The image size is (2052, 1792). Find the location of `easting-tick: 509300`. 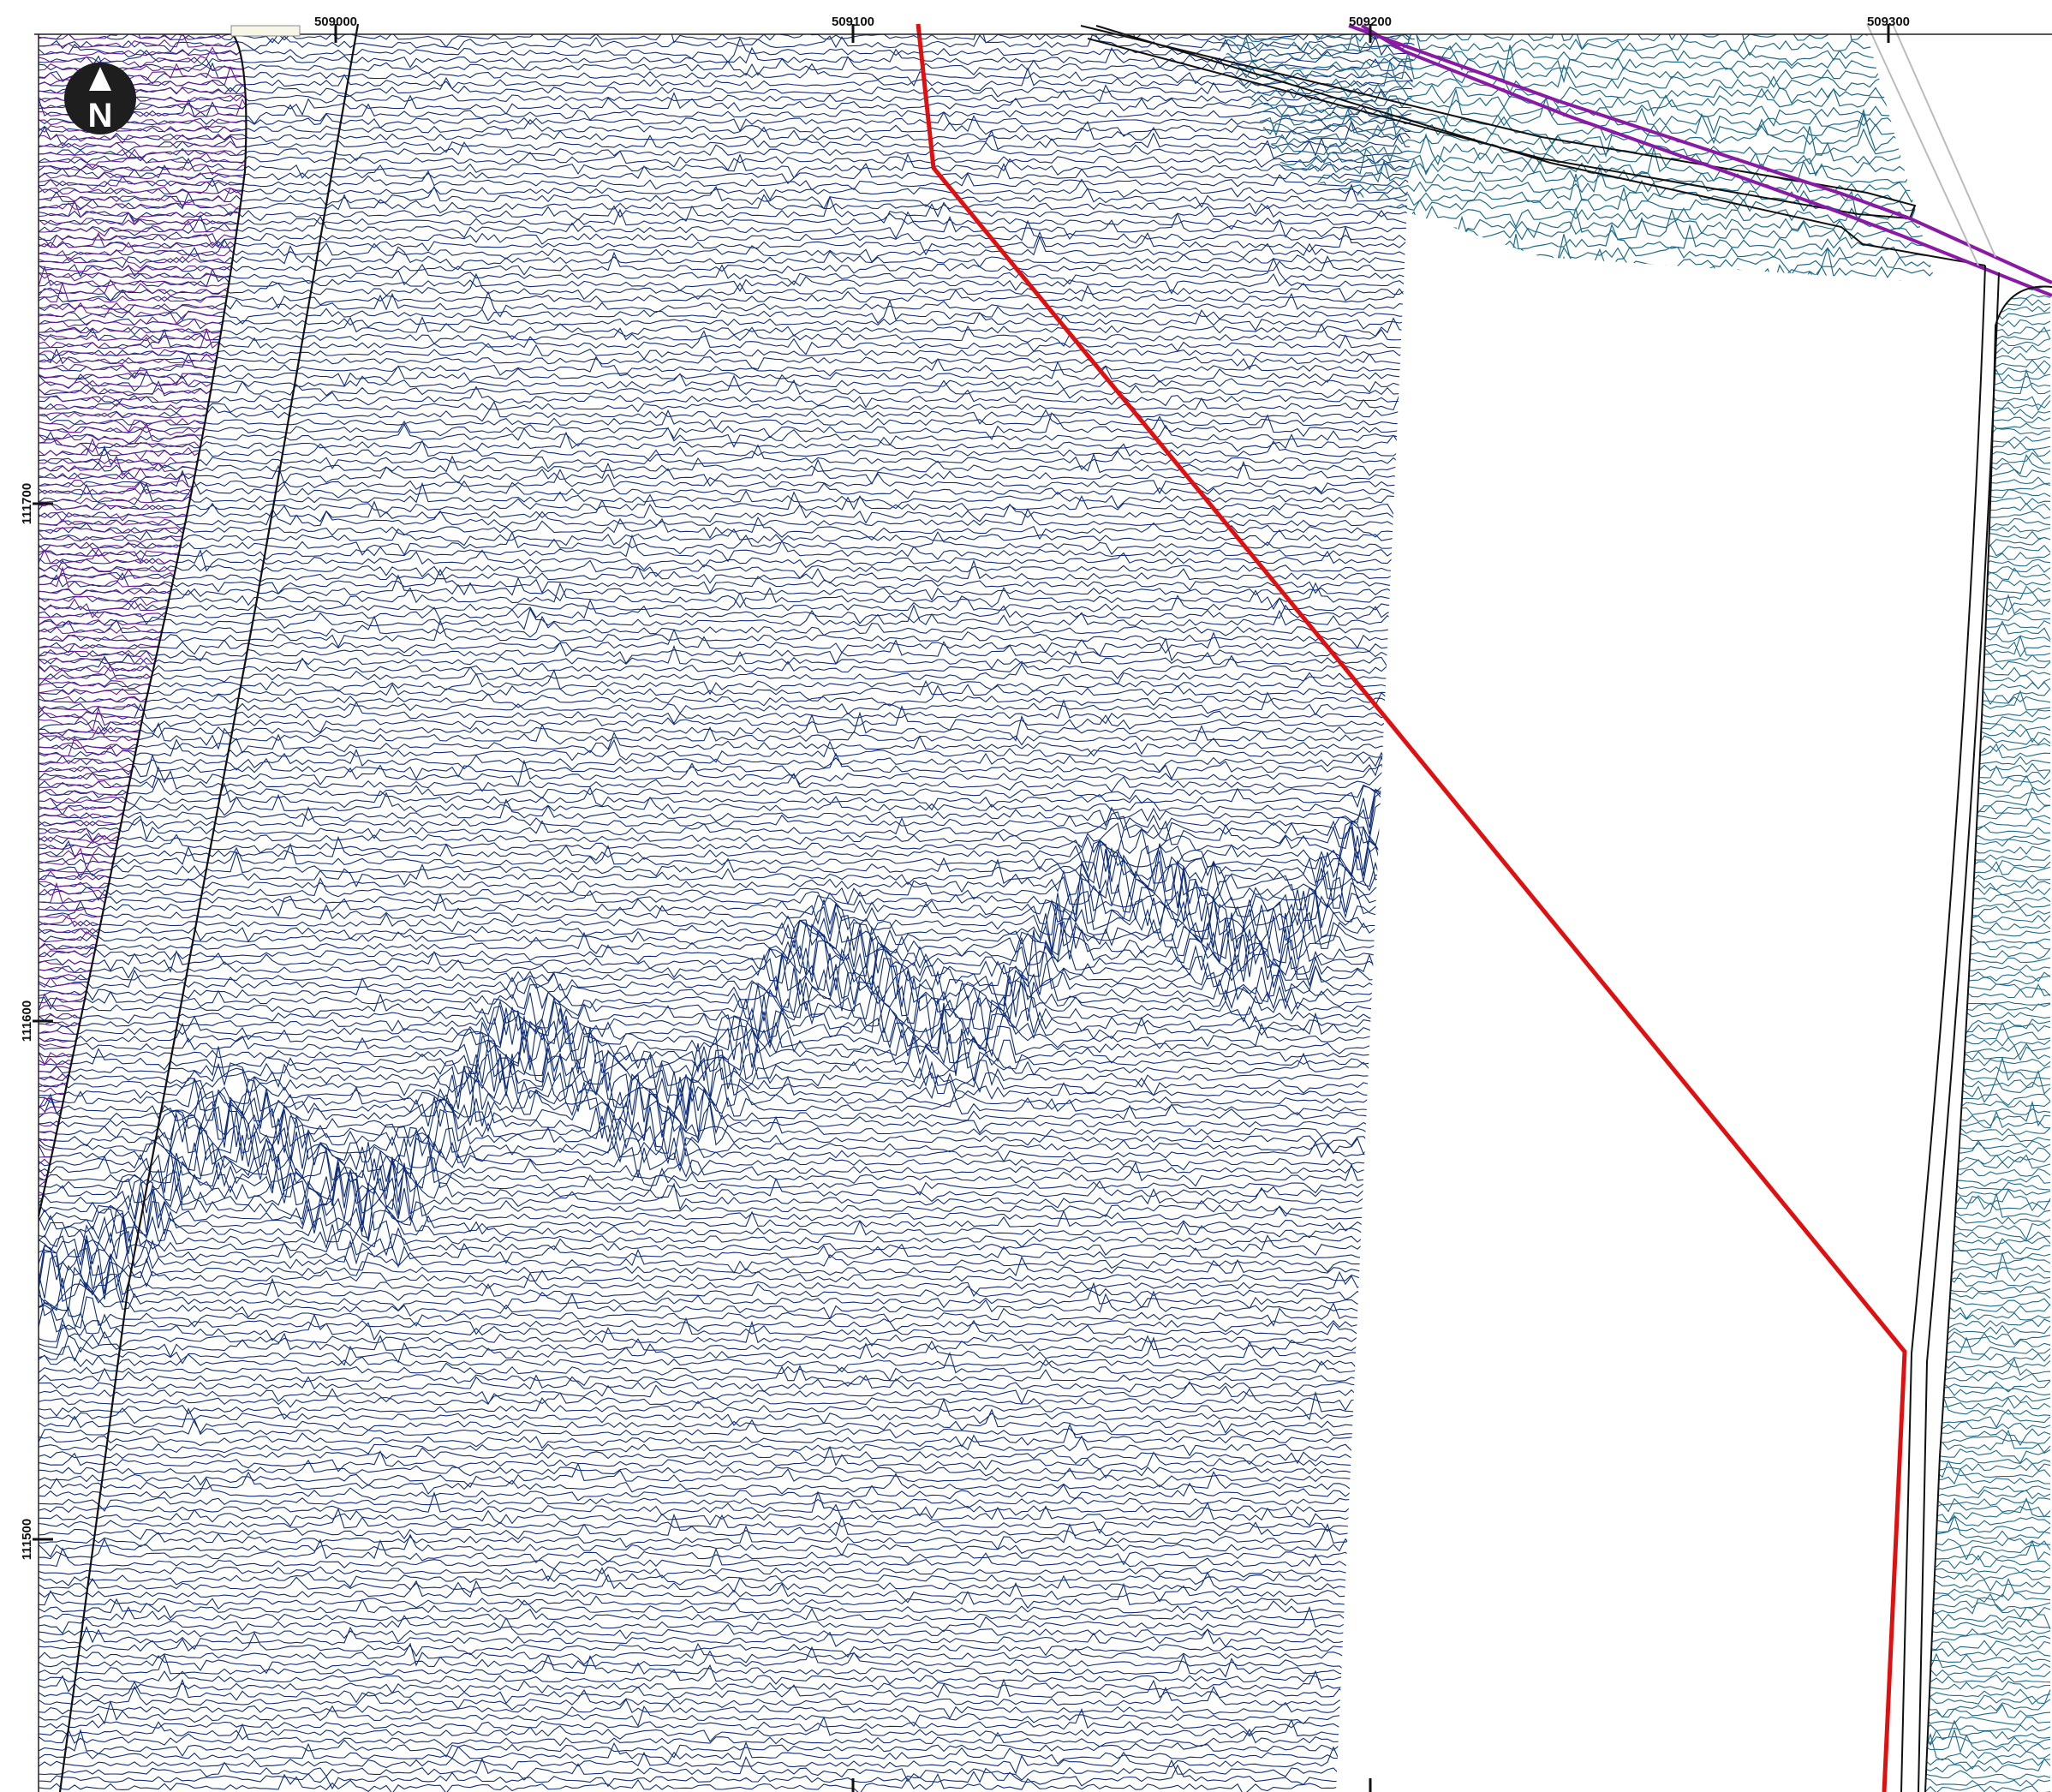

easting-tick: 509300 is located at coordinates (1888, 29).